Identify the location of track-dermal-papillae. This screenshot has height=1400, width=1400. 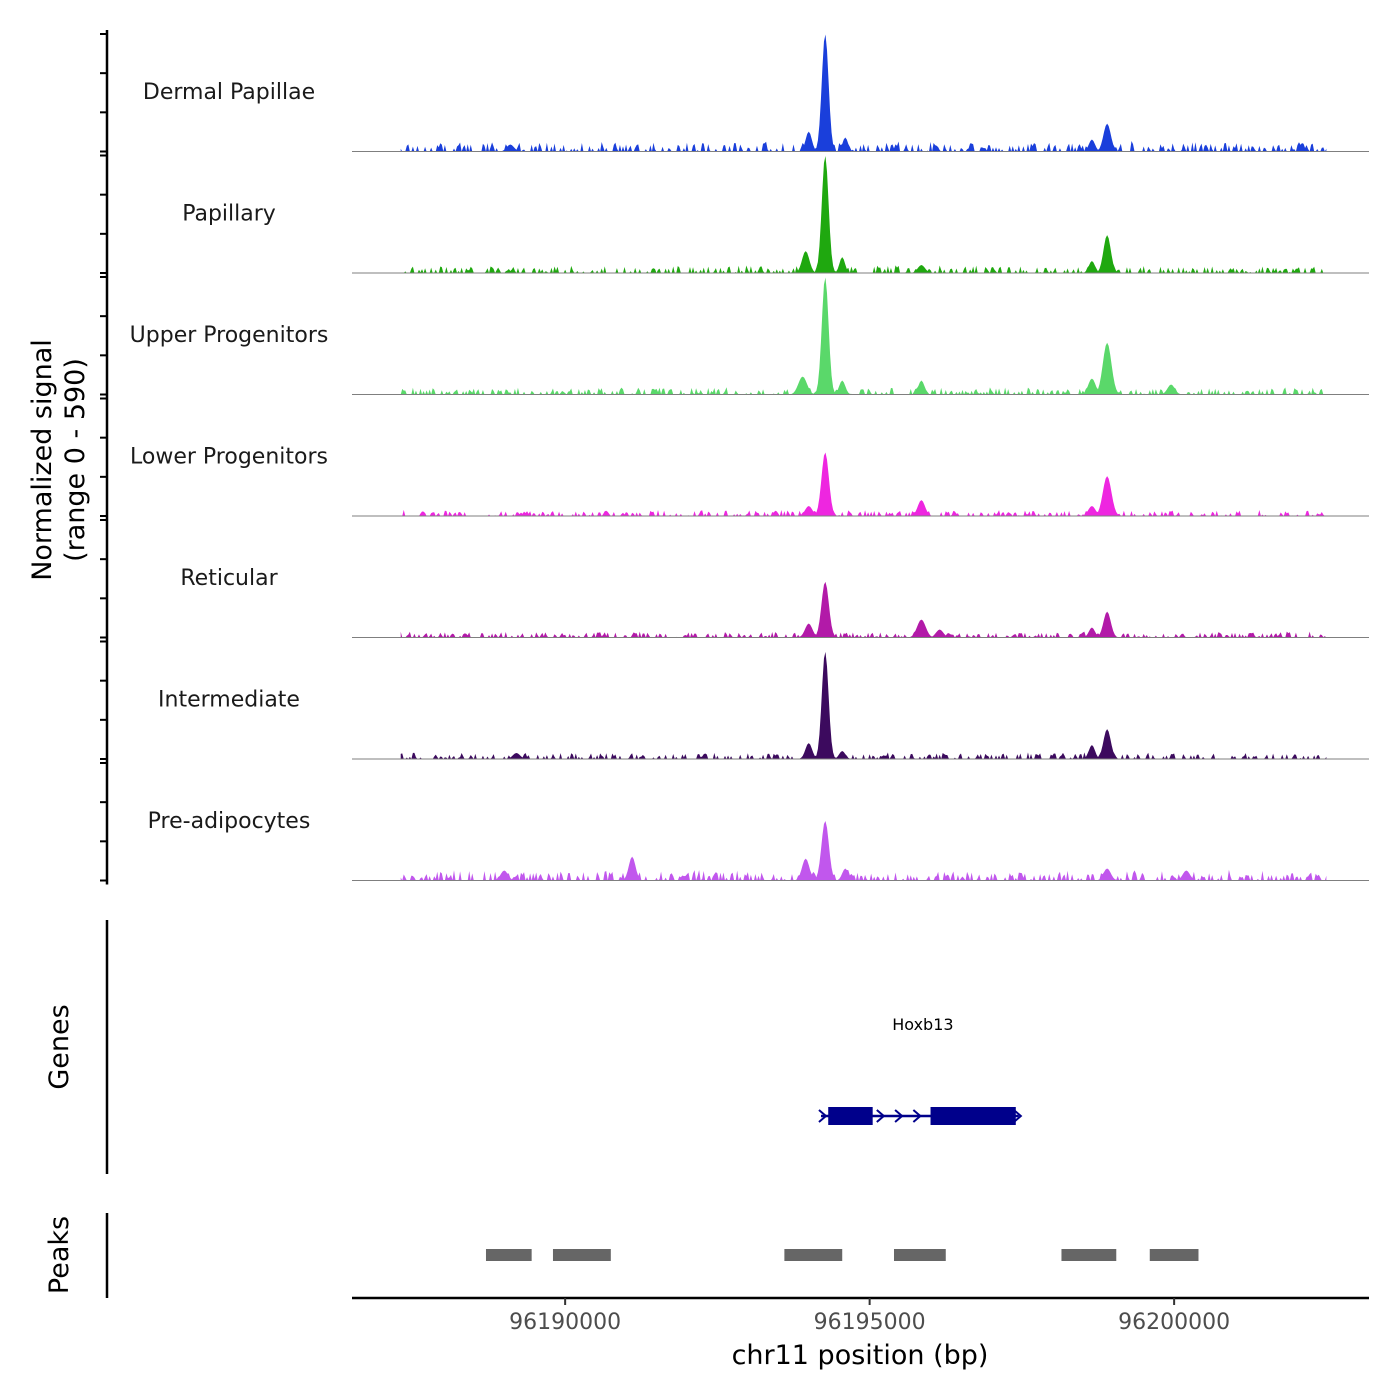
(860, 93).